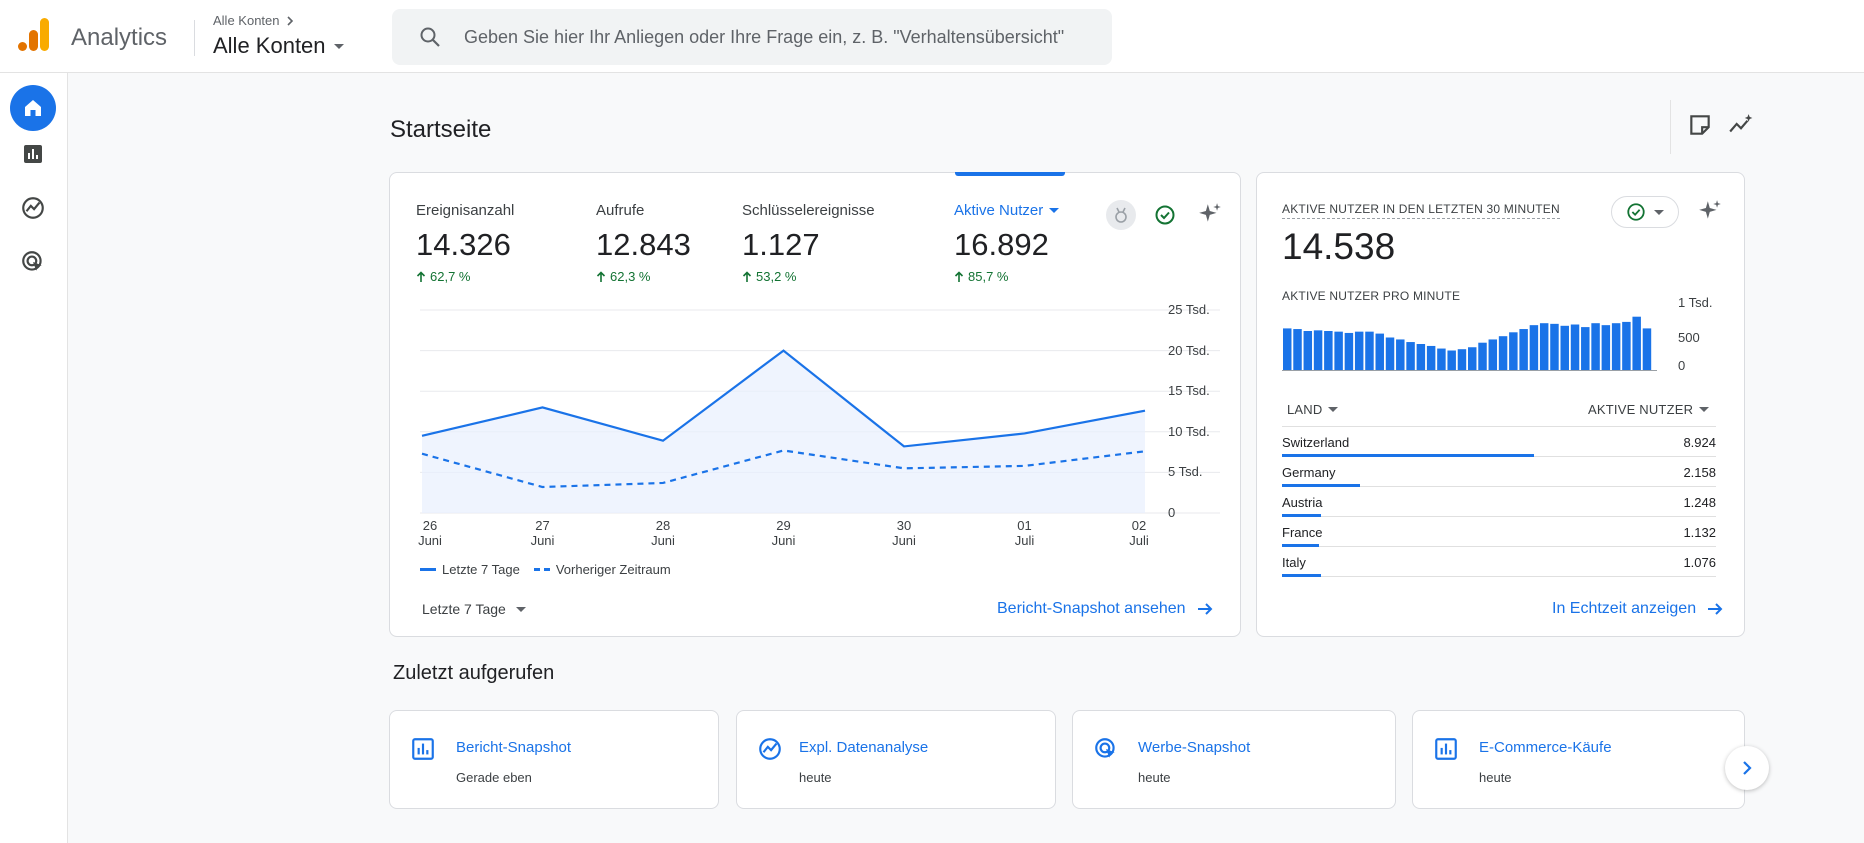 The image size is (1864, 843). I want to click on nav-explore, so click(33, 208).